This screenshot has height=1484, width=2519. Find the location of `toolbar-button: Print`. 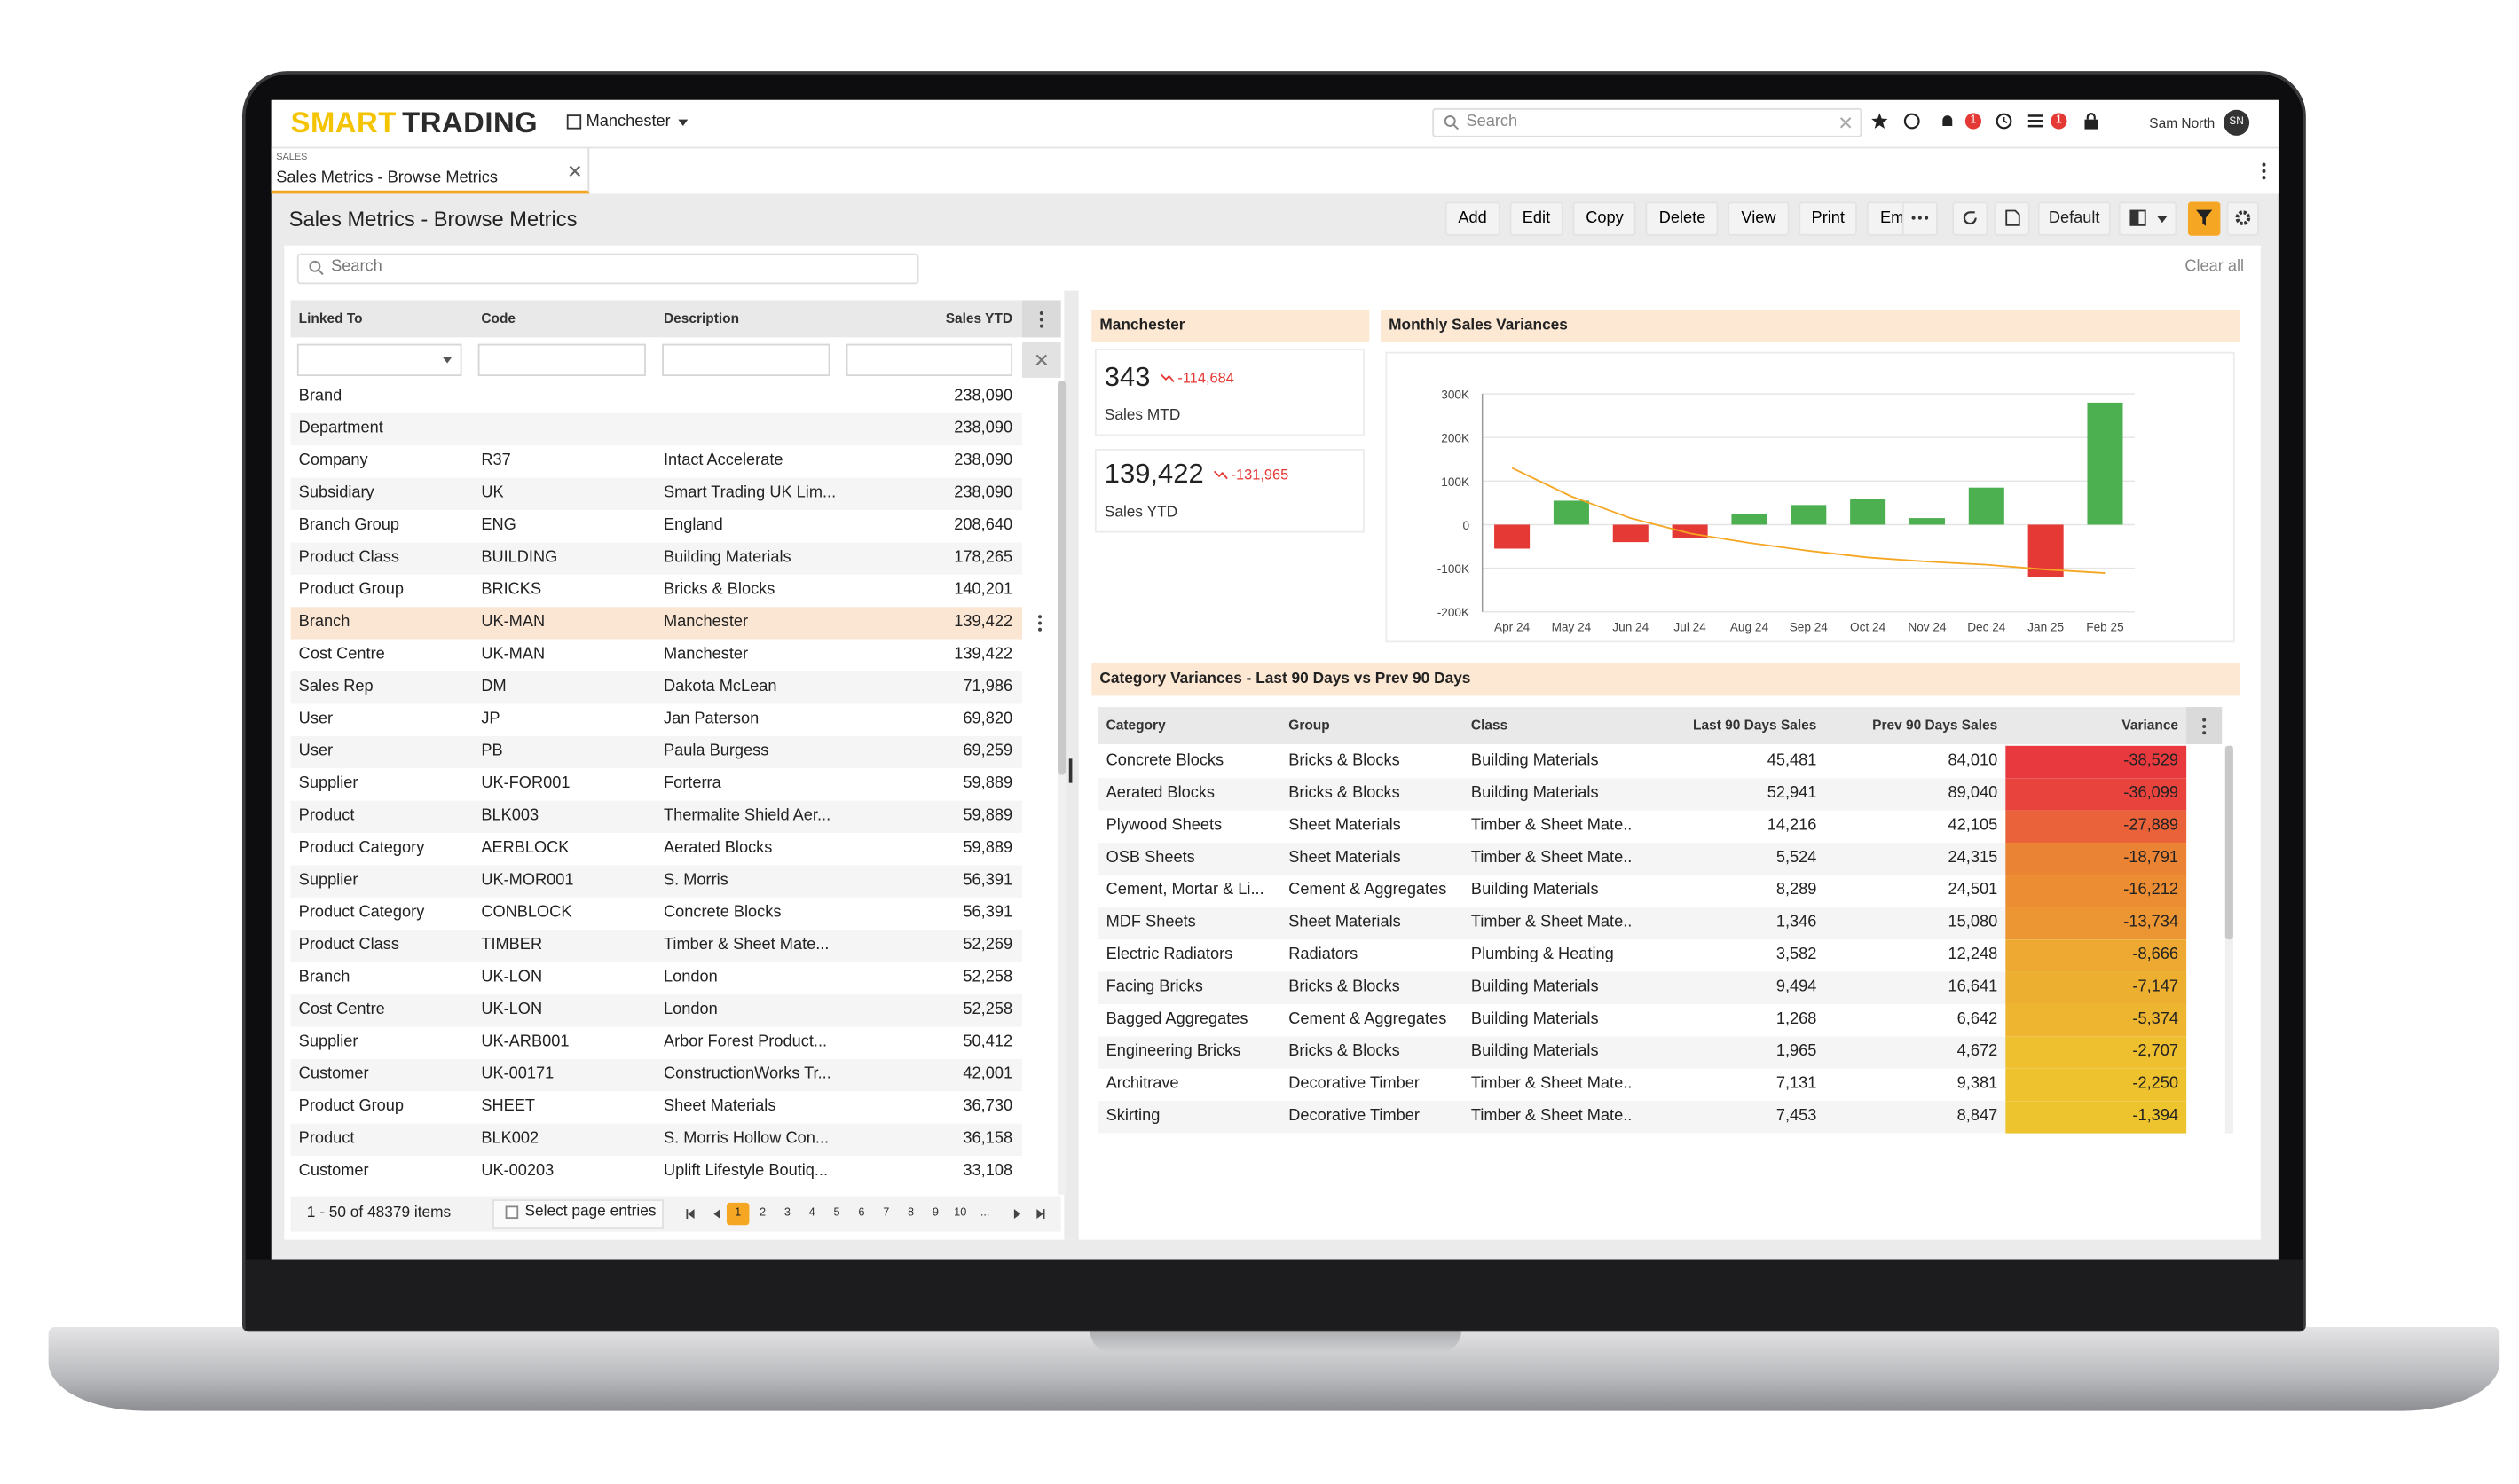

toolbar-button: Print is located at coordinates (1828, 218).